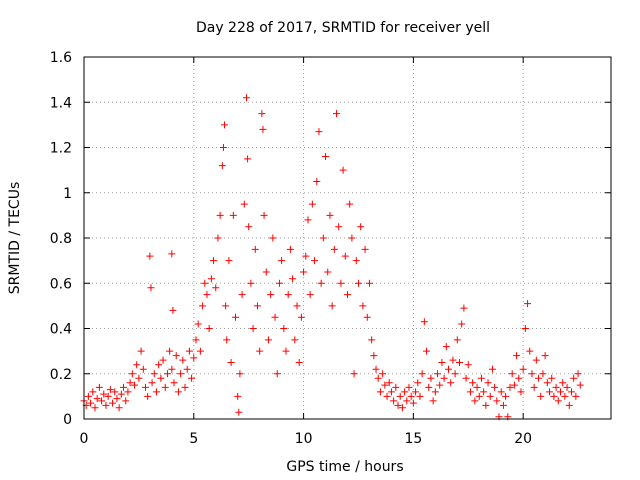 The height and width of the screenshot is (480, 640). I want to click on y-tick-label: 0.2, so click(61, 375).